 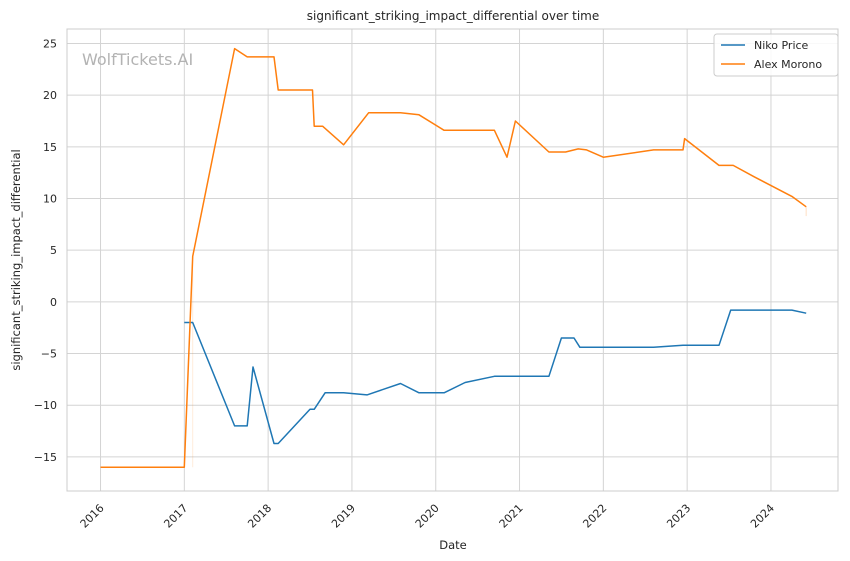 I want to click on x-axis-label: Date, so click(x=453, y=545).